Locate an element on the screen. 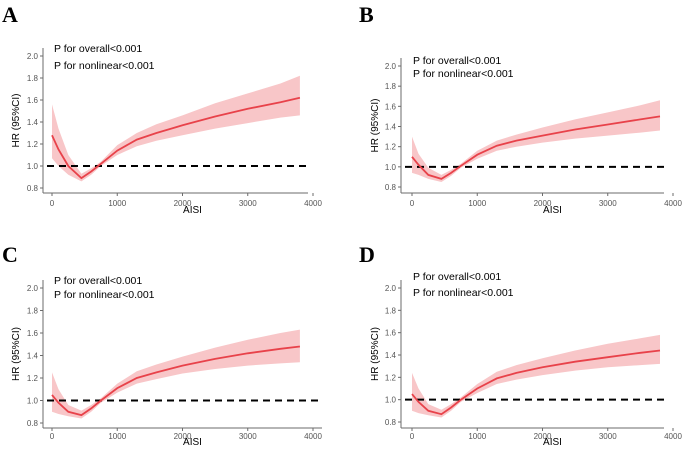 This screenshot has width=685, height=453. panel-letter: A is located at coordinates (10, 14).